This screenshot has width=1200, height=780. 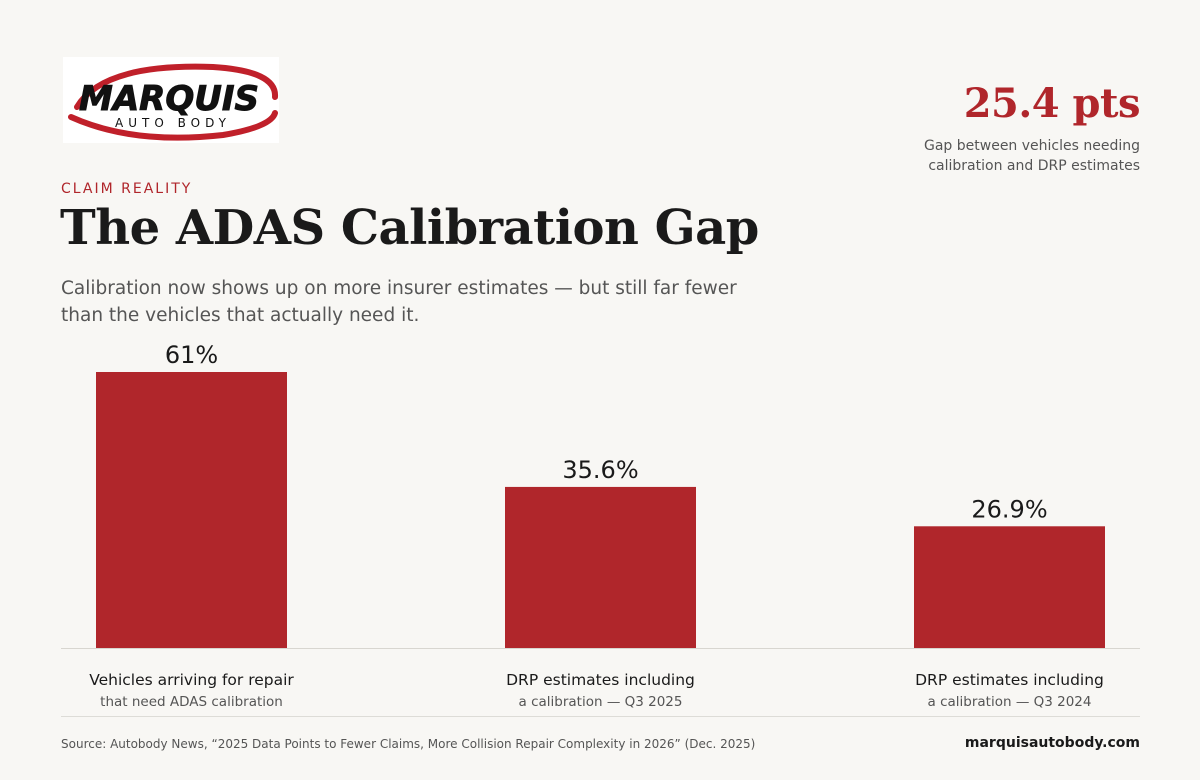 I want to click on kpi-caption-line1: Gap between vehicles needing, so click(x=1032, y=146).